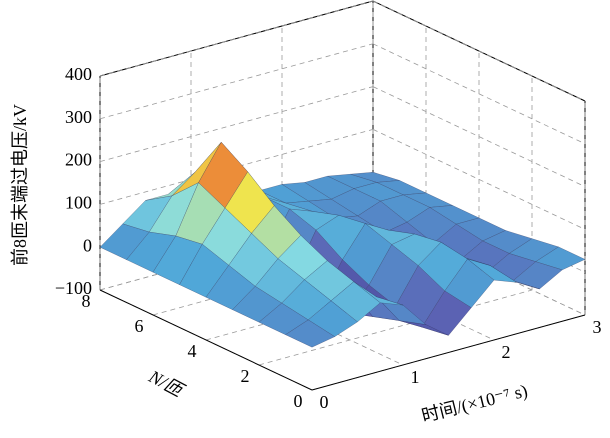  Describe the element at coordinates (78, 117) in the screenshot. I see `z-tick-label: 300` at that location.